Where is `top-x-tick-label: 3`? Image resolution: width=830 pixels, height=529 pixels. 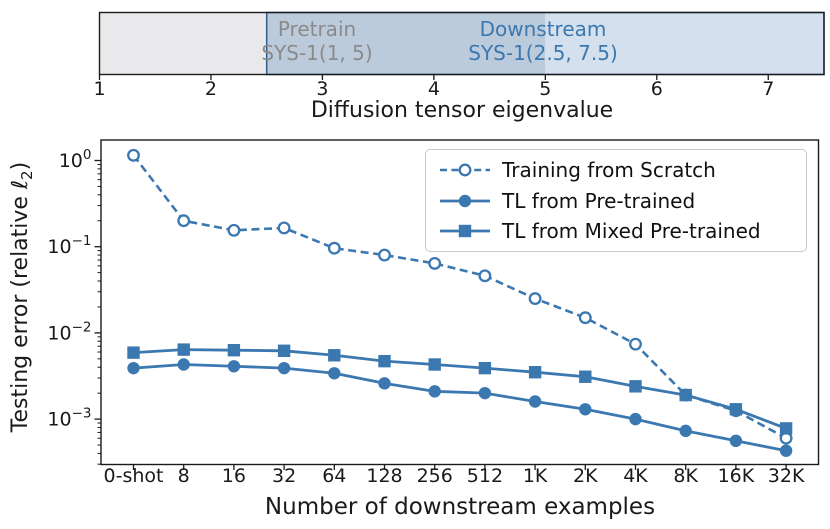
top-x-tick-label: 3 is located at coordinates (322, 89).